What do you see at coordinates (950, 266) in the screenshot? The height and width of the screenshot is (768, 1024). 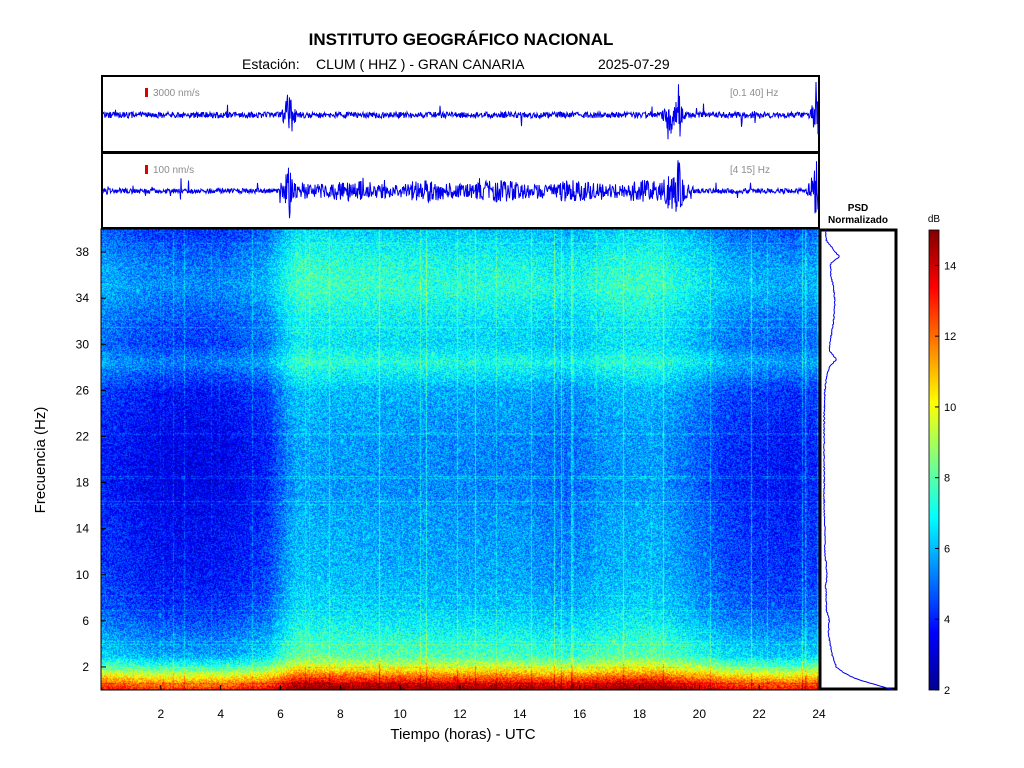 I see `colorbar-tick-label: 14` at bounding box center [950, 266].